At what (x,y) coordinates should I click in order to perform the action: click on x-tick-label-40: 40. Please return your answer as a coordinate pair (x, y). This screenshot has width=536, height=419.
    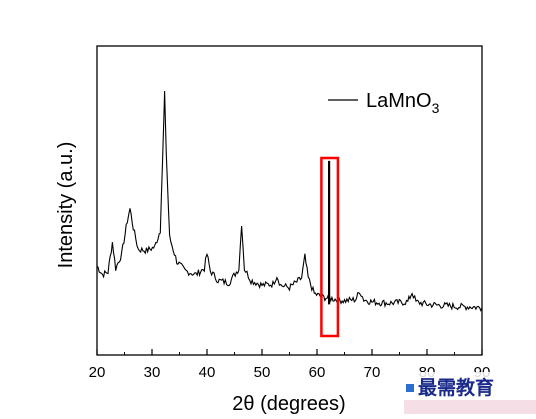
    Looking at the image, I should click on (207, 372).